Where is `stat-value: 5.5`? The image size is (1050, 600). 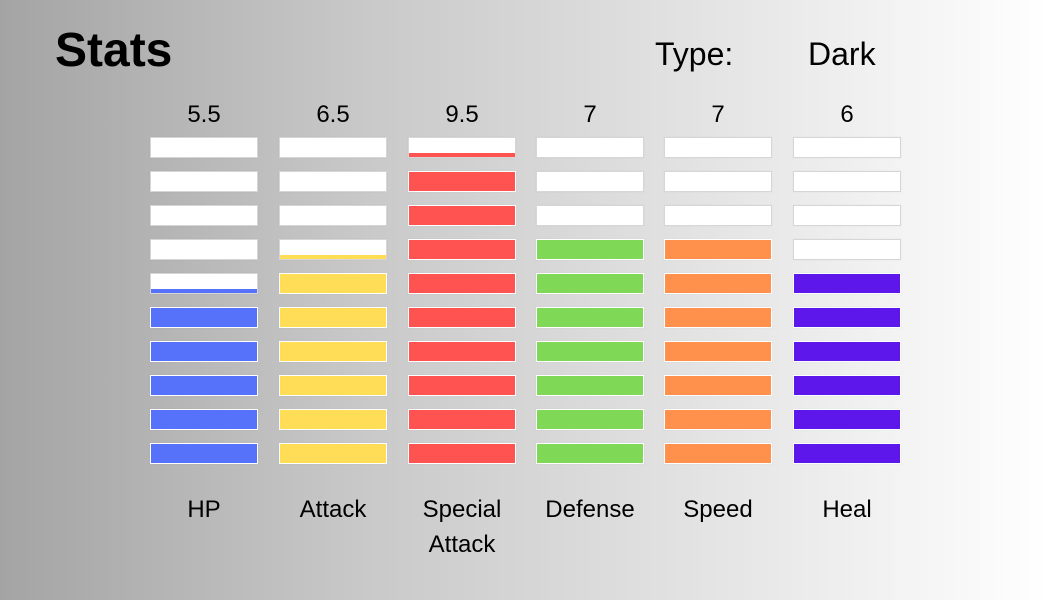 stat-value: 5.5 is located at coordinates (204, 114).